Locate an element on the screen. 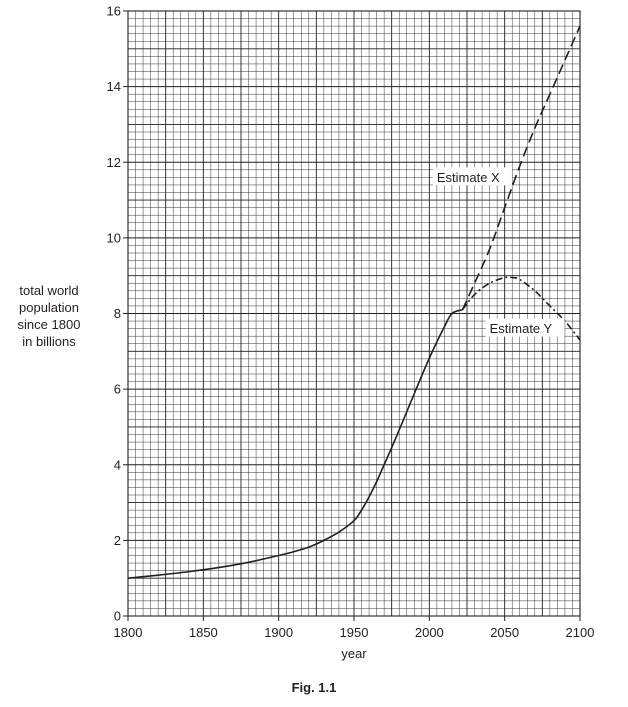  series-line-estimate-y is located at coordinates (521, 308).